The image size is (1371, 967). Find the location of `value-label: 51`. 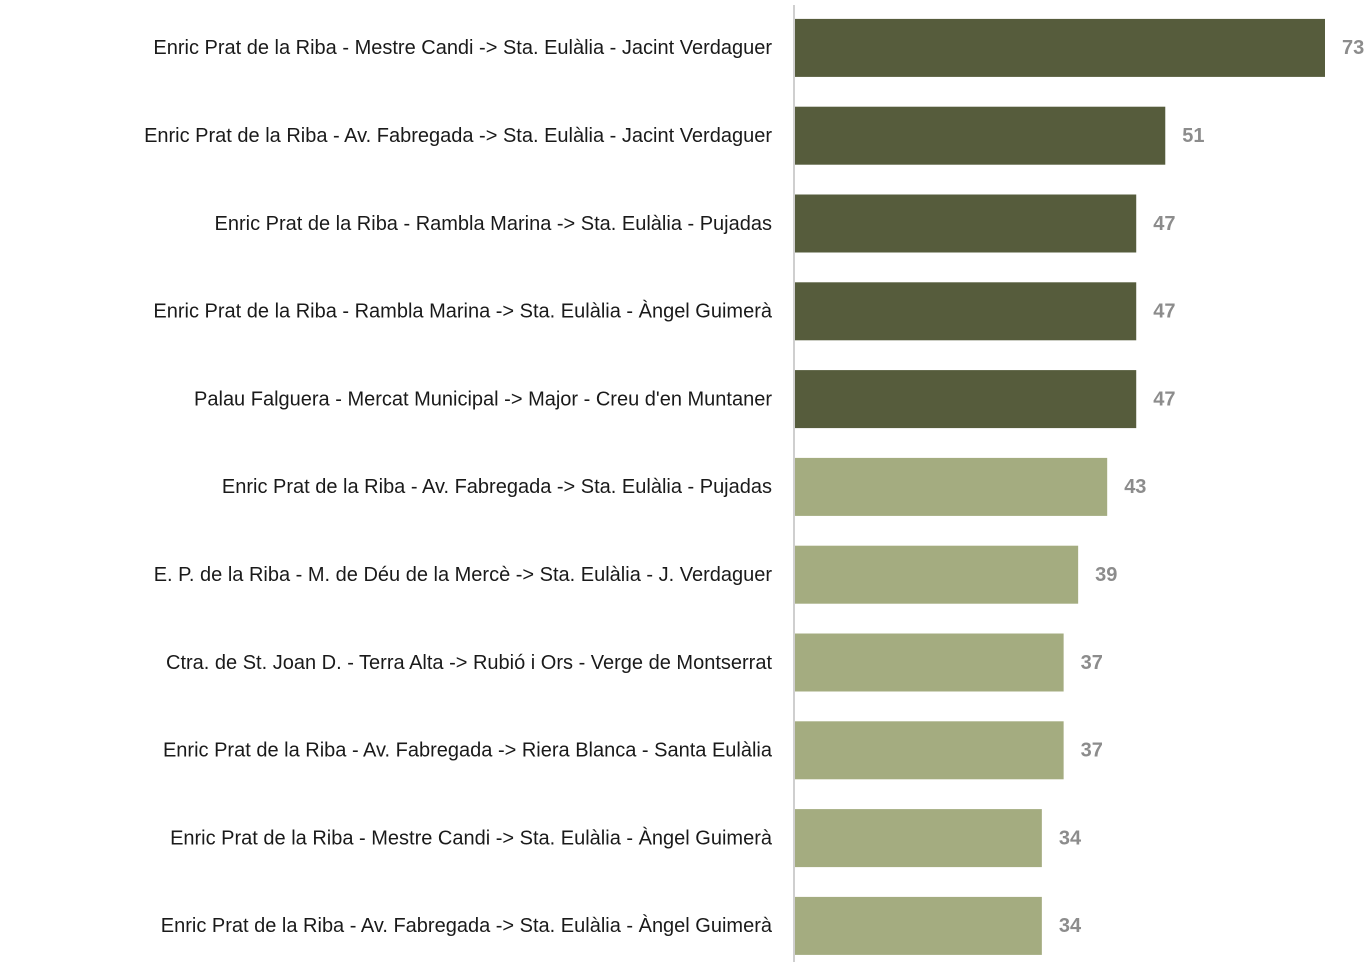

value-label: 51 is located at coordinates (1193, 136).